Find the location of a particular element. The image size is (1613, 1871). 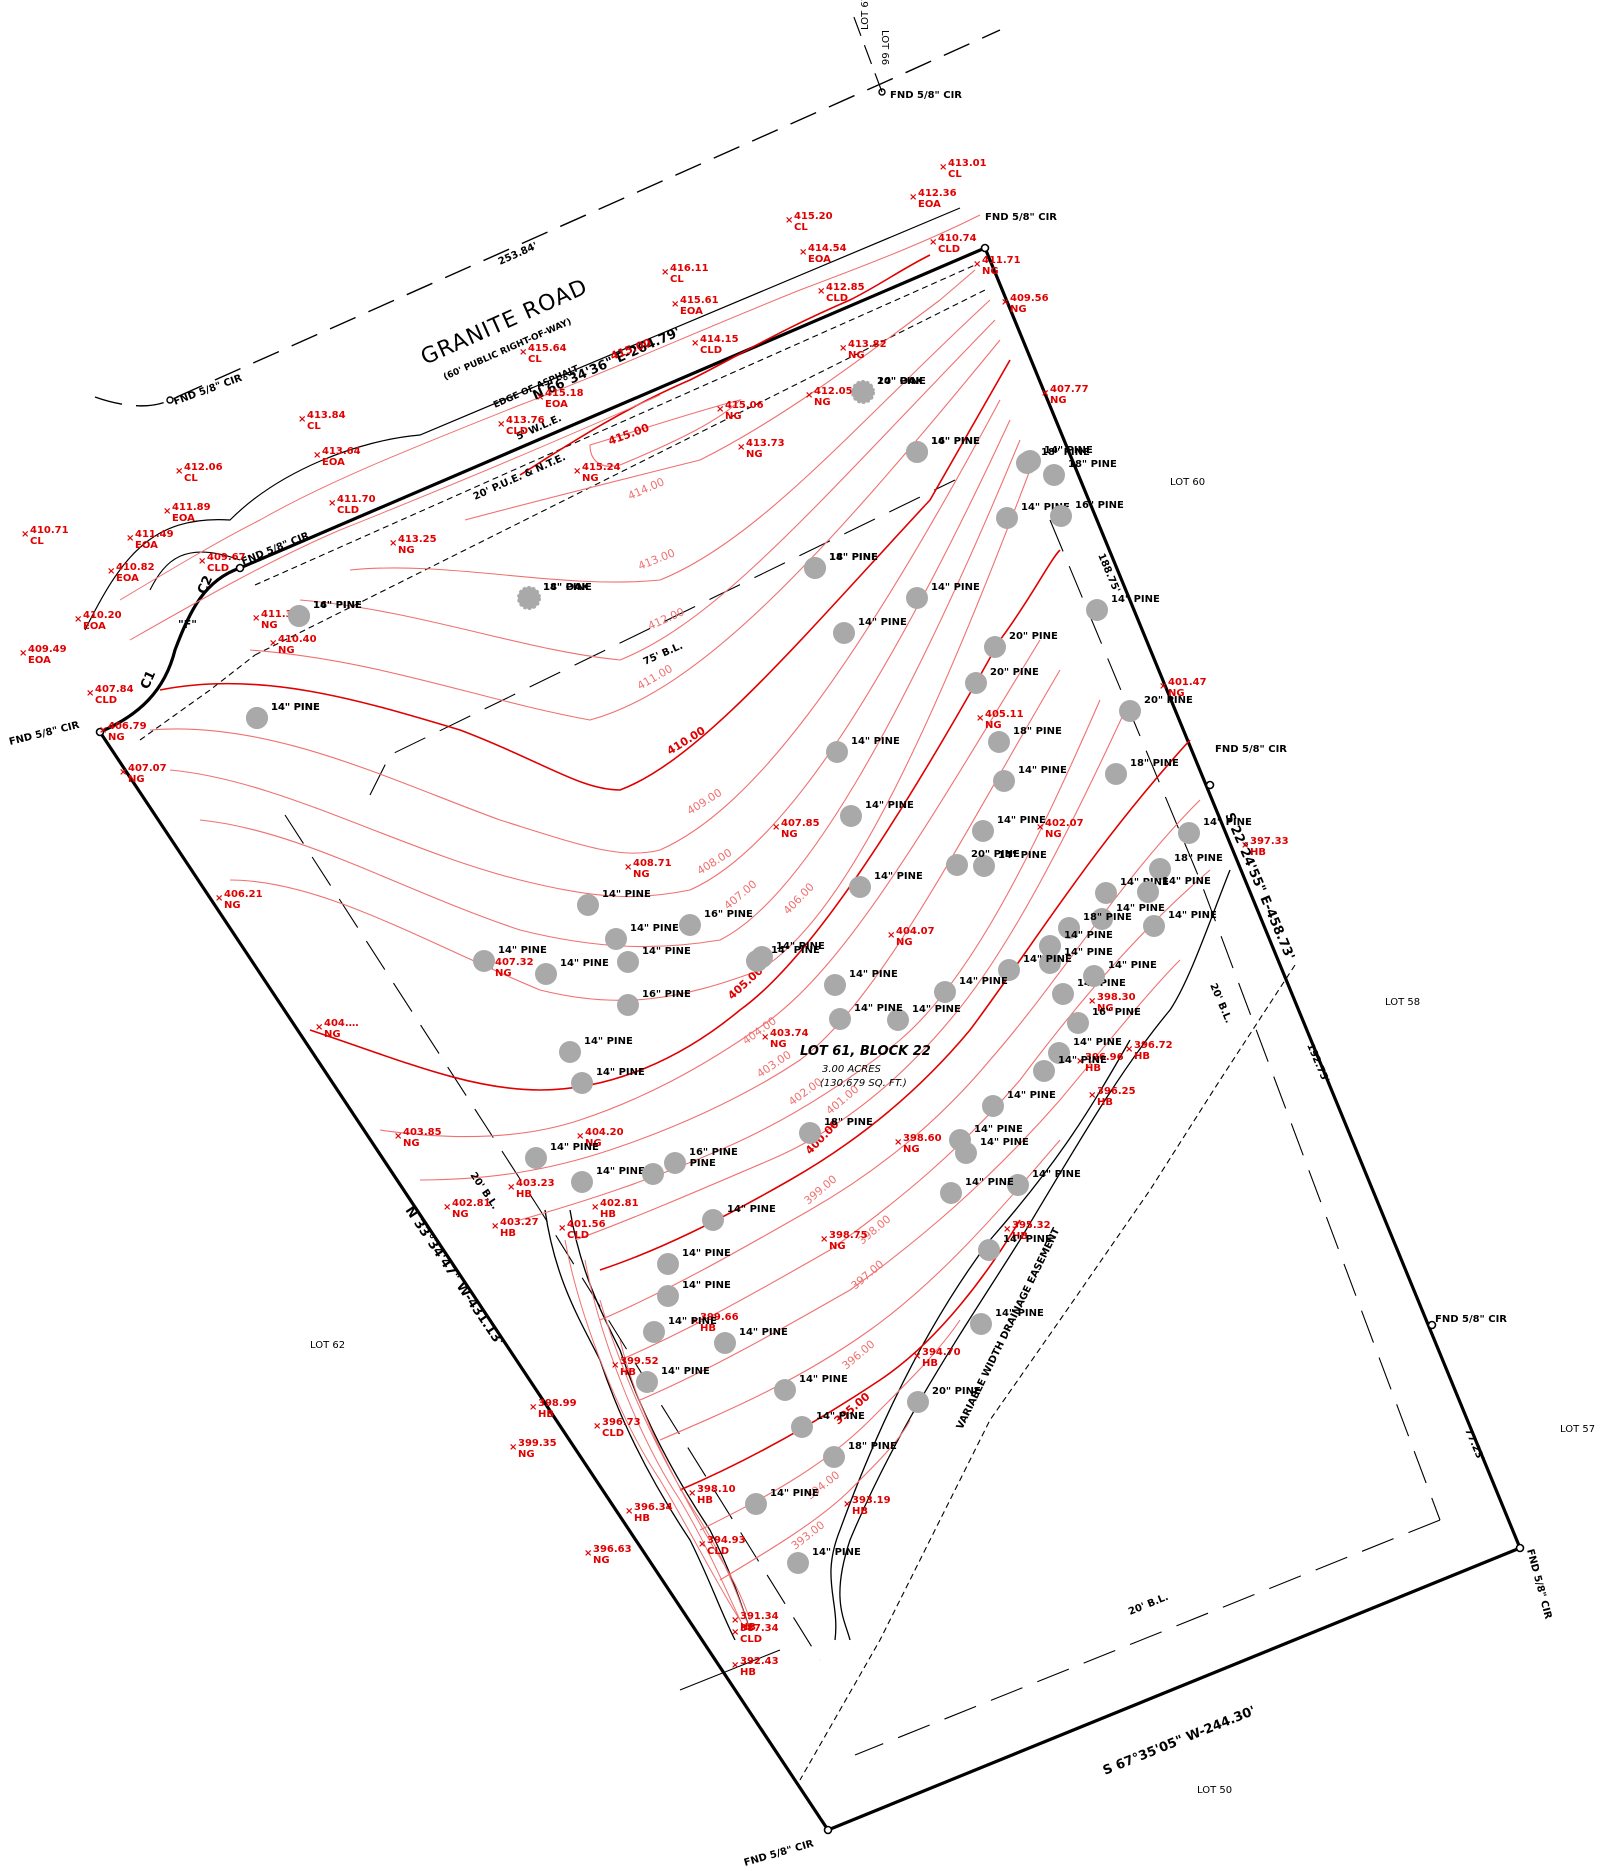

spot-elevation-value: 395.32 is located at coordinates (1031, 1225).